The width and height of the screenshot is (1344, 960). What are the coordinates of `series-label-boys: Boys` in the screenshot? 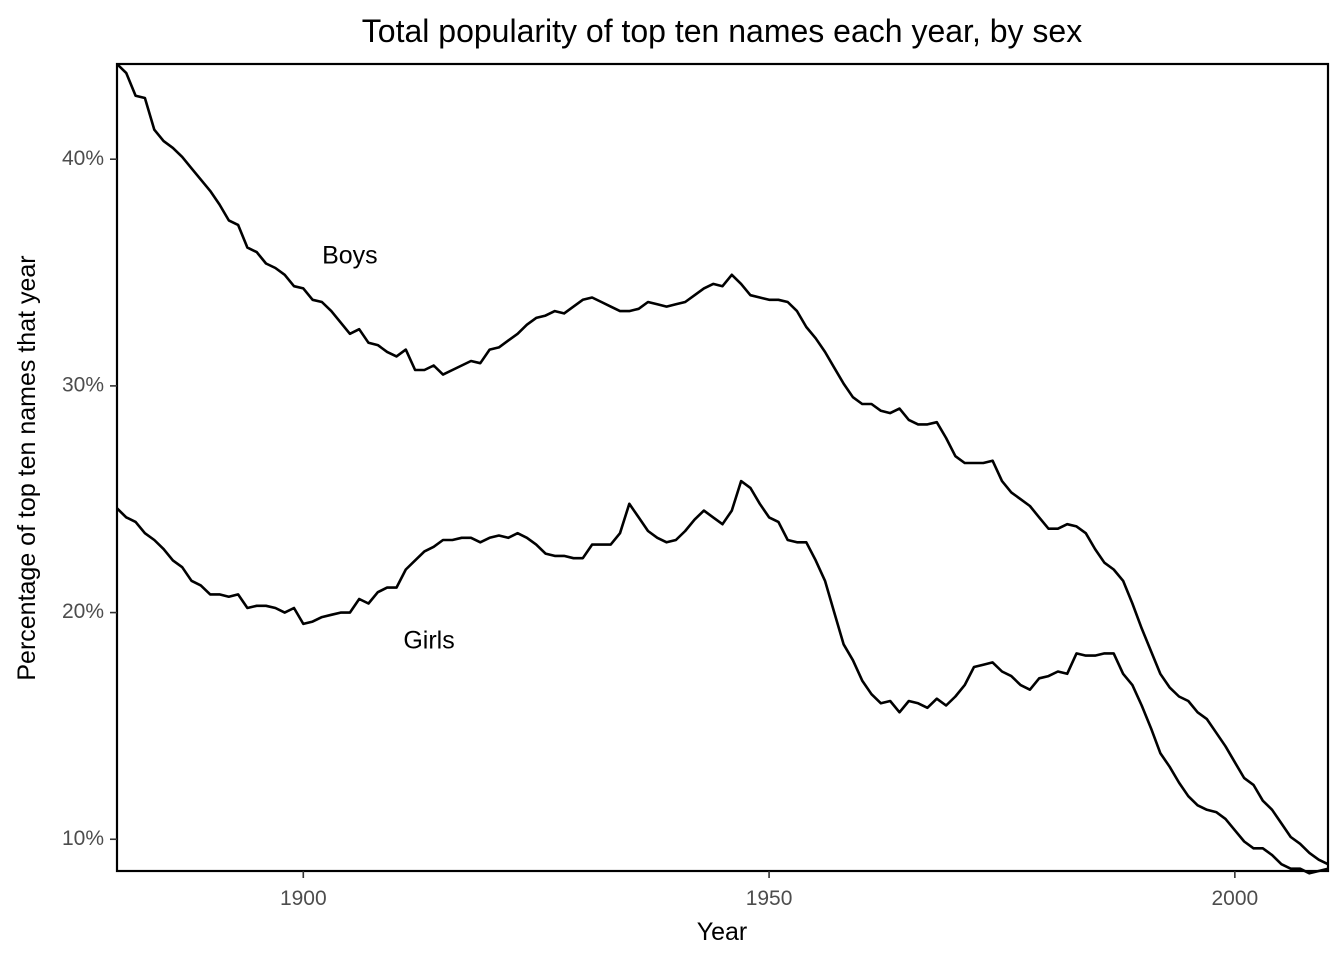 It's located at (350, 255).